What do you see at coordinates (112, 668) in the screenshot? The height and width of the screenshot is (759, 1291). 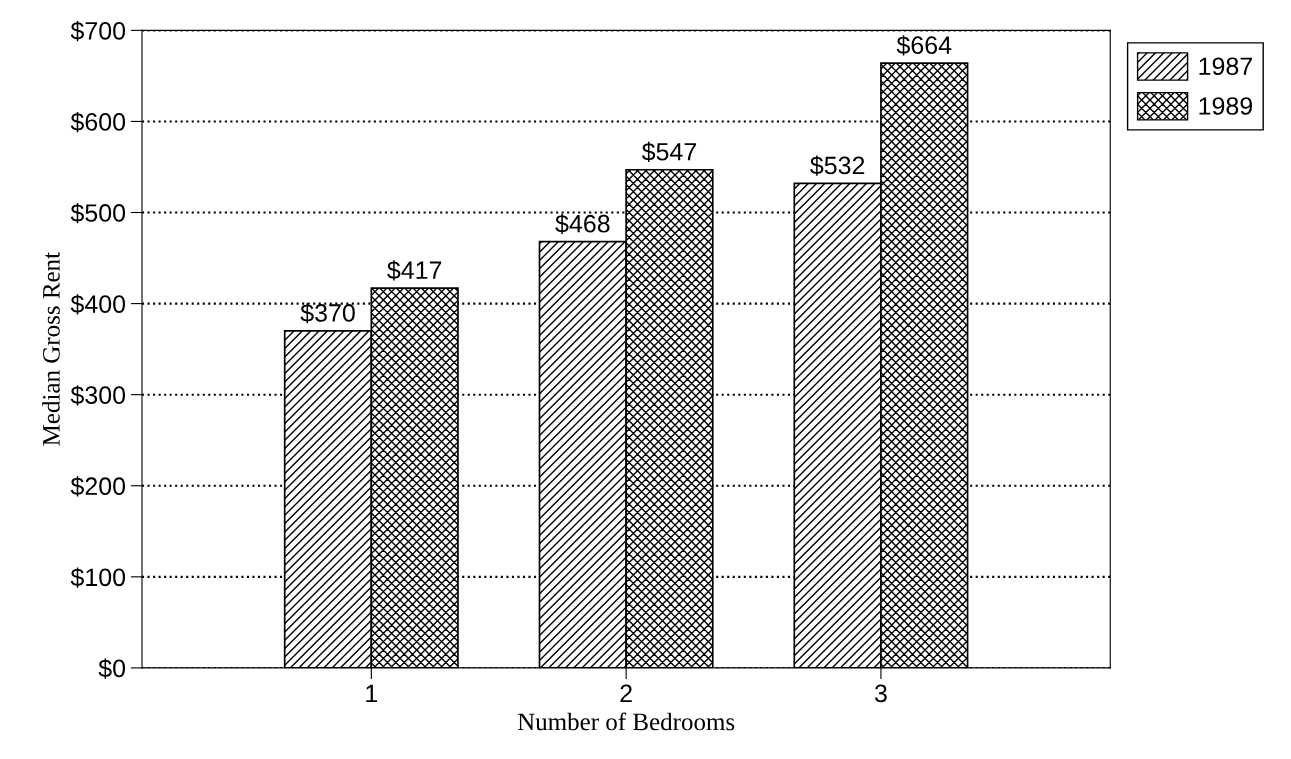 I see `y-tick-label: $0` at bounding box center [112, 668].